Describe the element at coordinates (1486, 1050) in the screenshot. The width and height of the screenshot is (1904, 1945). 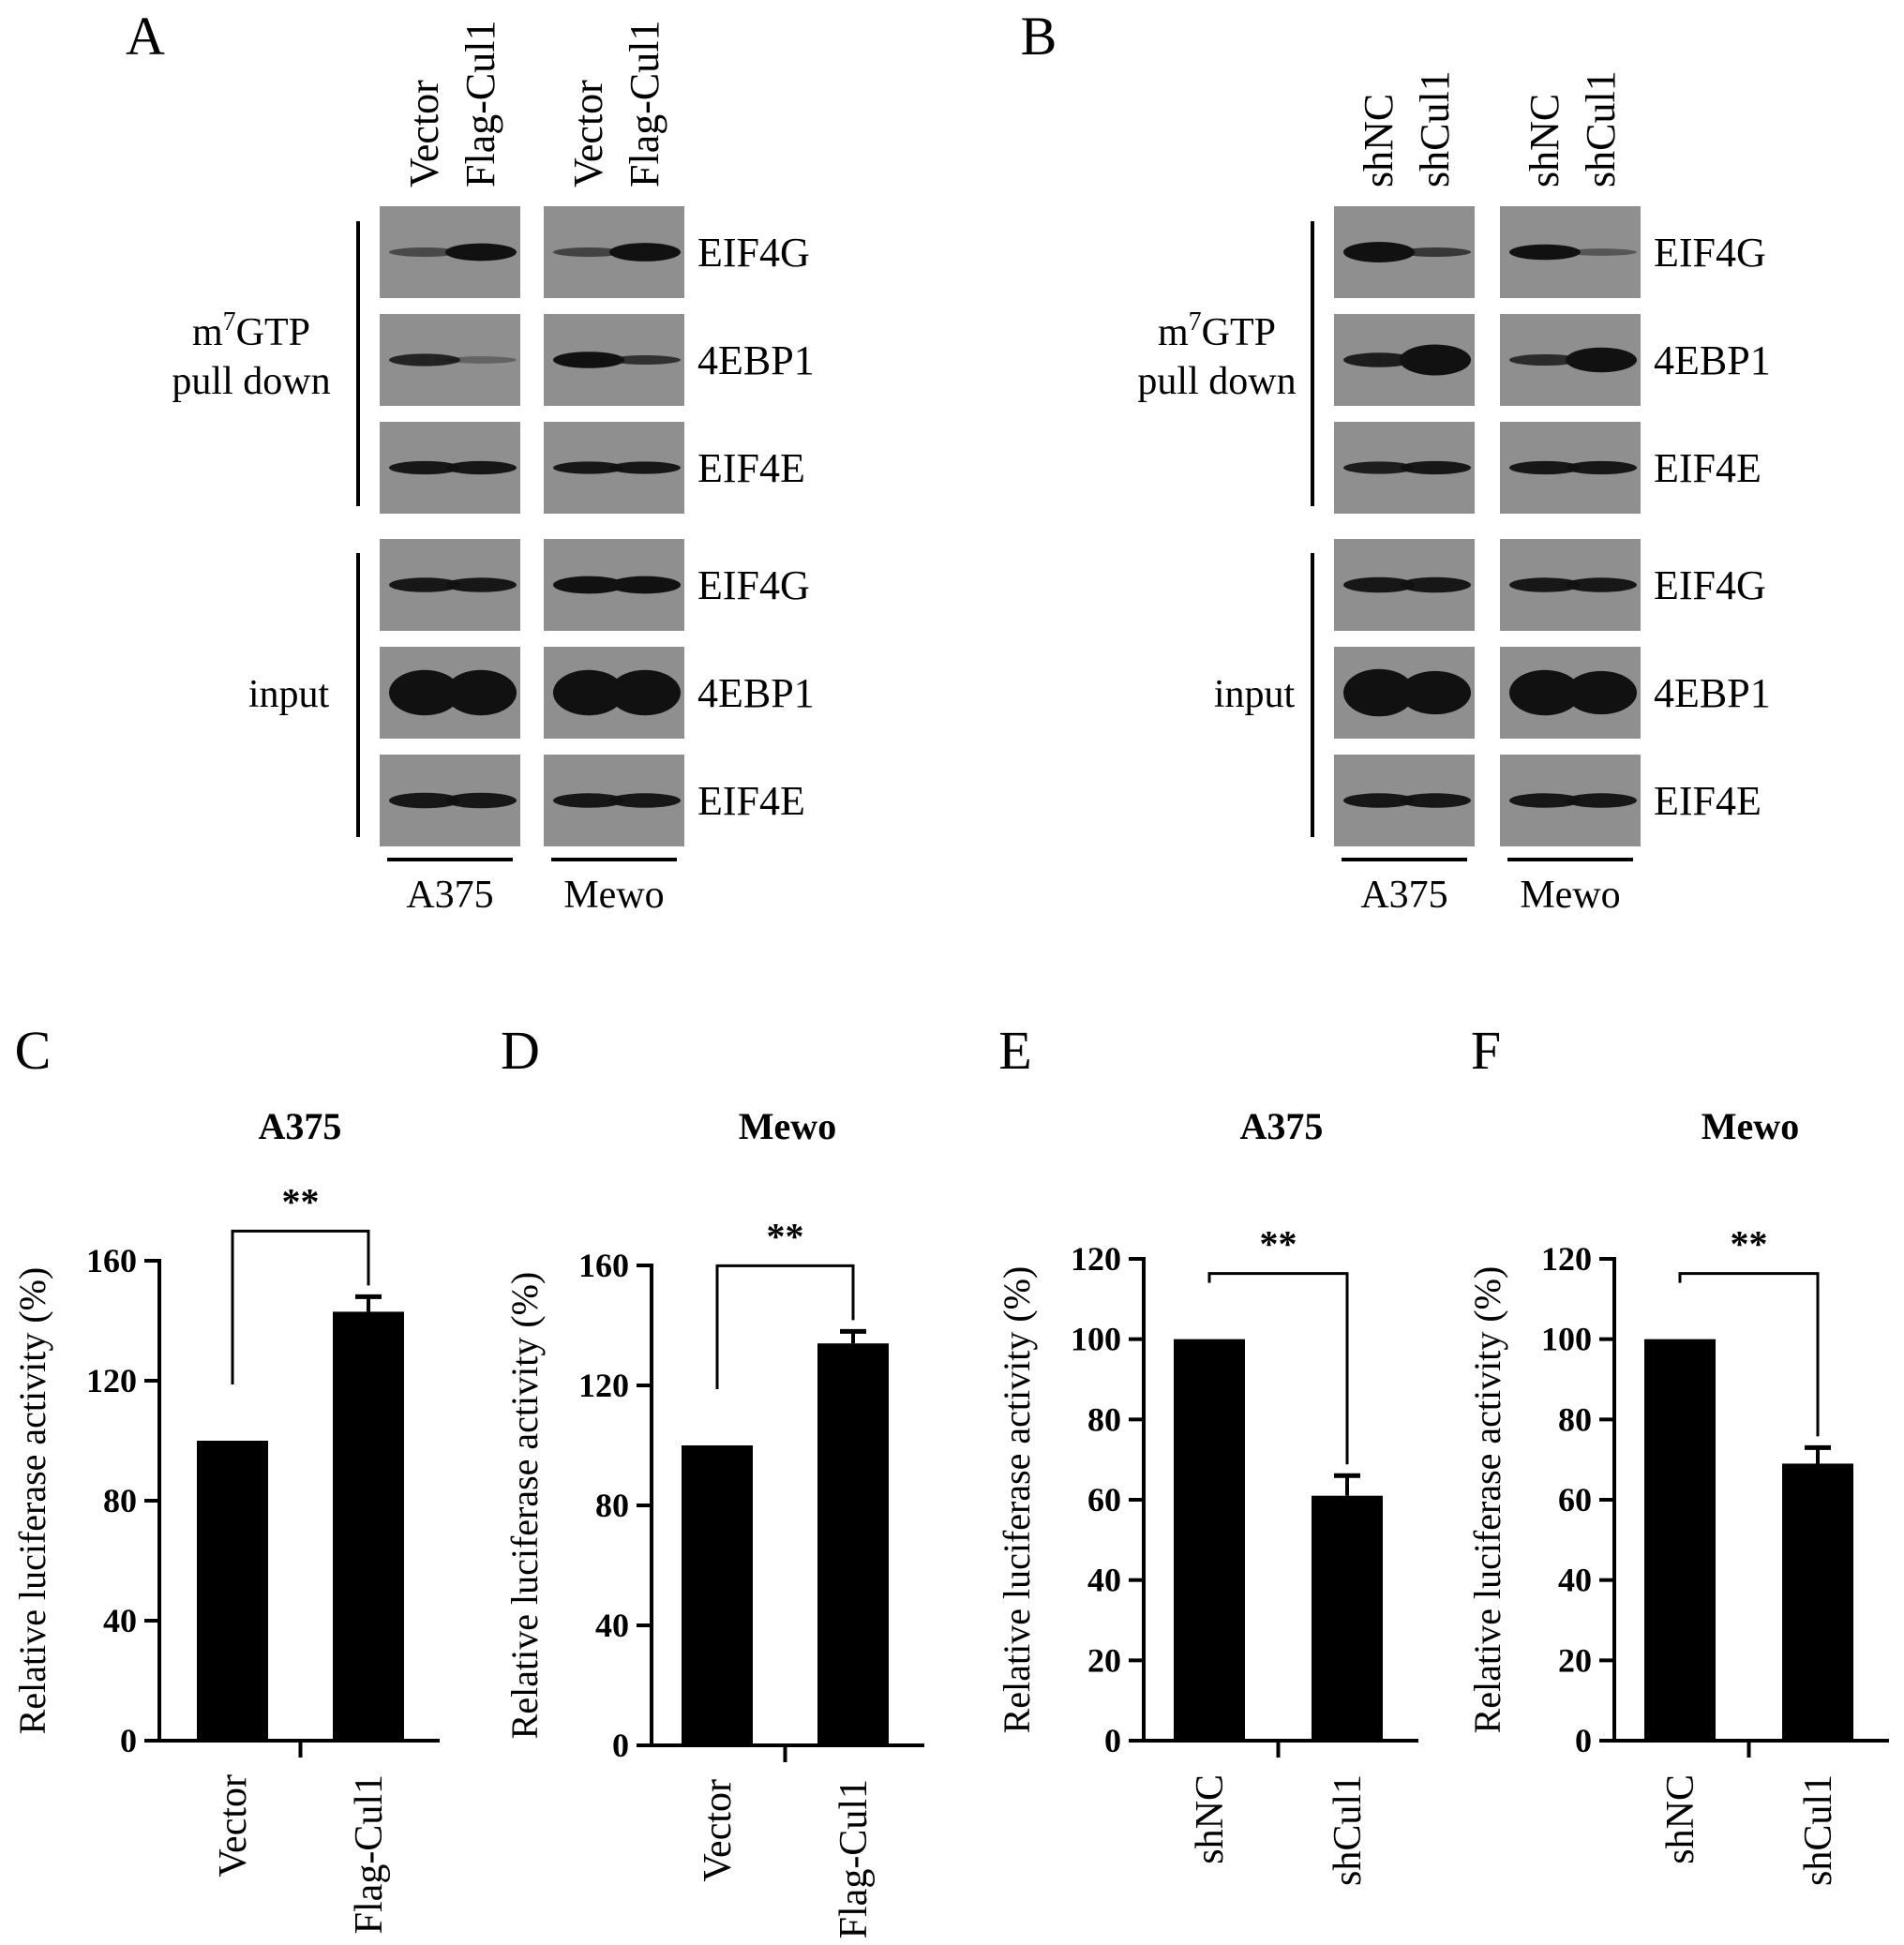
I see `panel-letter: F` at that location.